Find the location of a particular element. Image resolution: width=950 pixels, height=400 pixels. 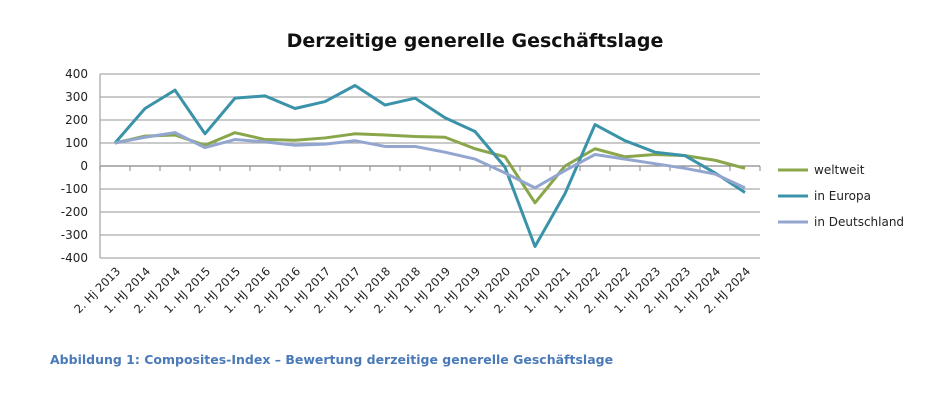

y-tick-label: -200 is located at coordinates (74, 212).